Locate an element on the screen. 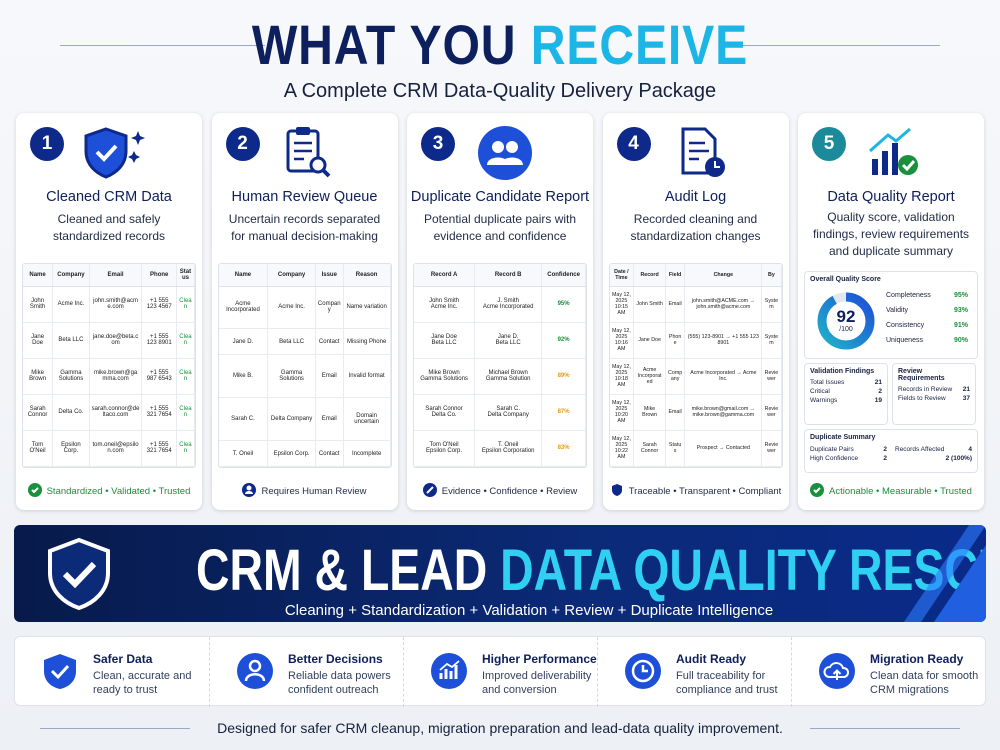 The width and height of the screenshot is (1000, 750). column-header: Date / Time is located at coordinates (622, 275).